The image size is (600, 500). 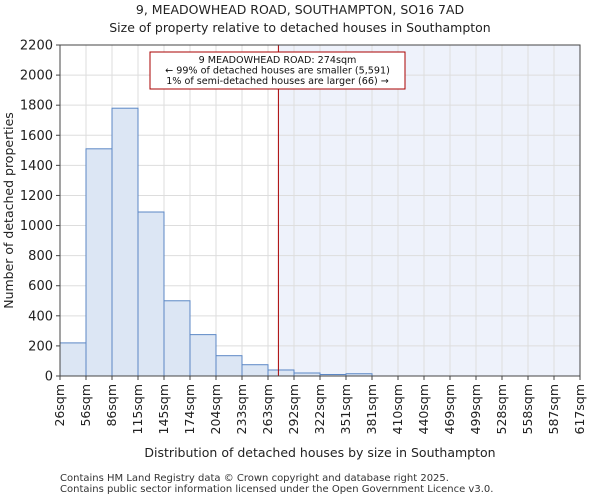 I want to click on y-tick-label: 1800, so click(x=36, y=106).